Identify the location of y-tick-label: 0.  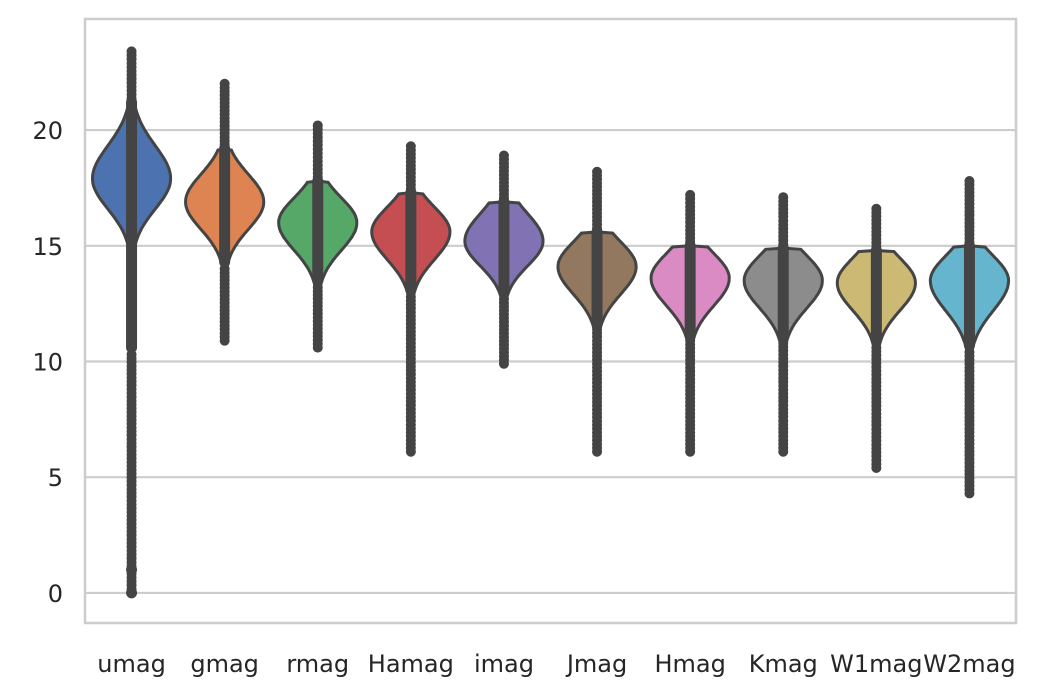
(55, 594).